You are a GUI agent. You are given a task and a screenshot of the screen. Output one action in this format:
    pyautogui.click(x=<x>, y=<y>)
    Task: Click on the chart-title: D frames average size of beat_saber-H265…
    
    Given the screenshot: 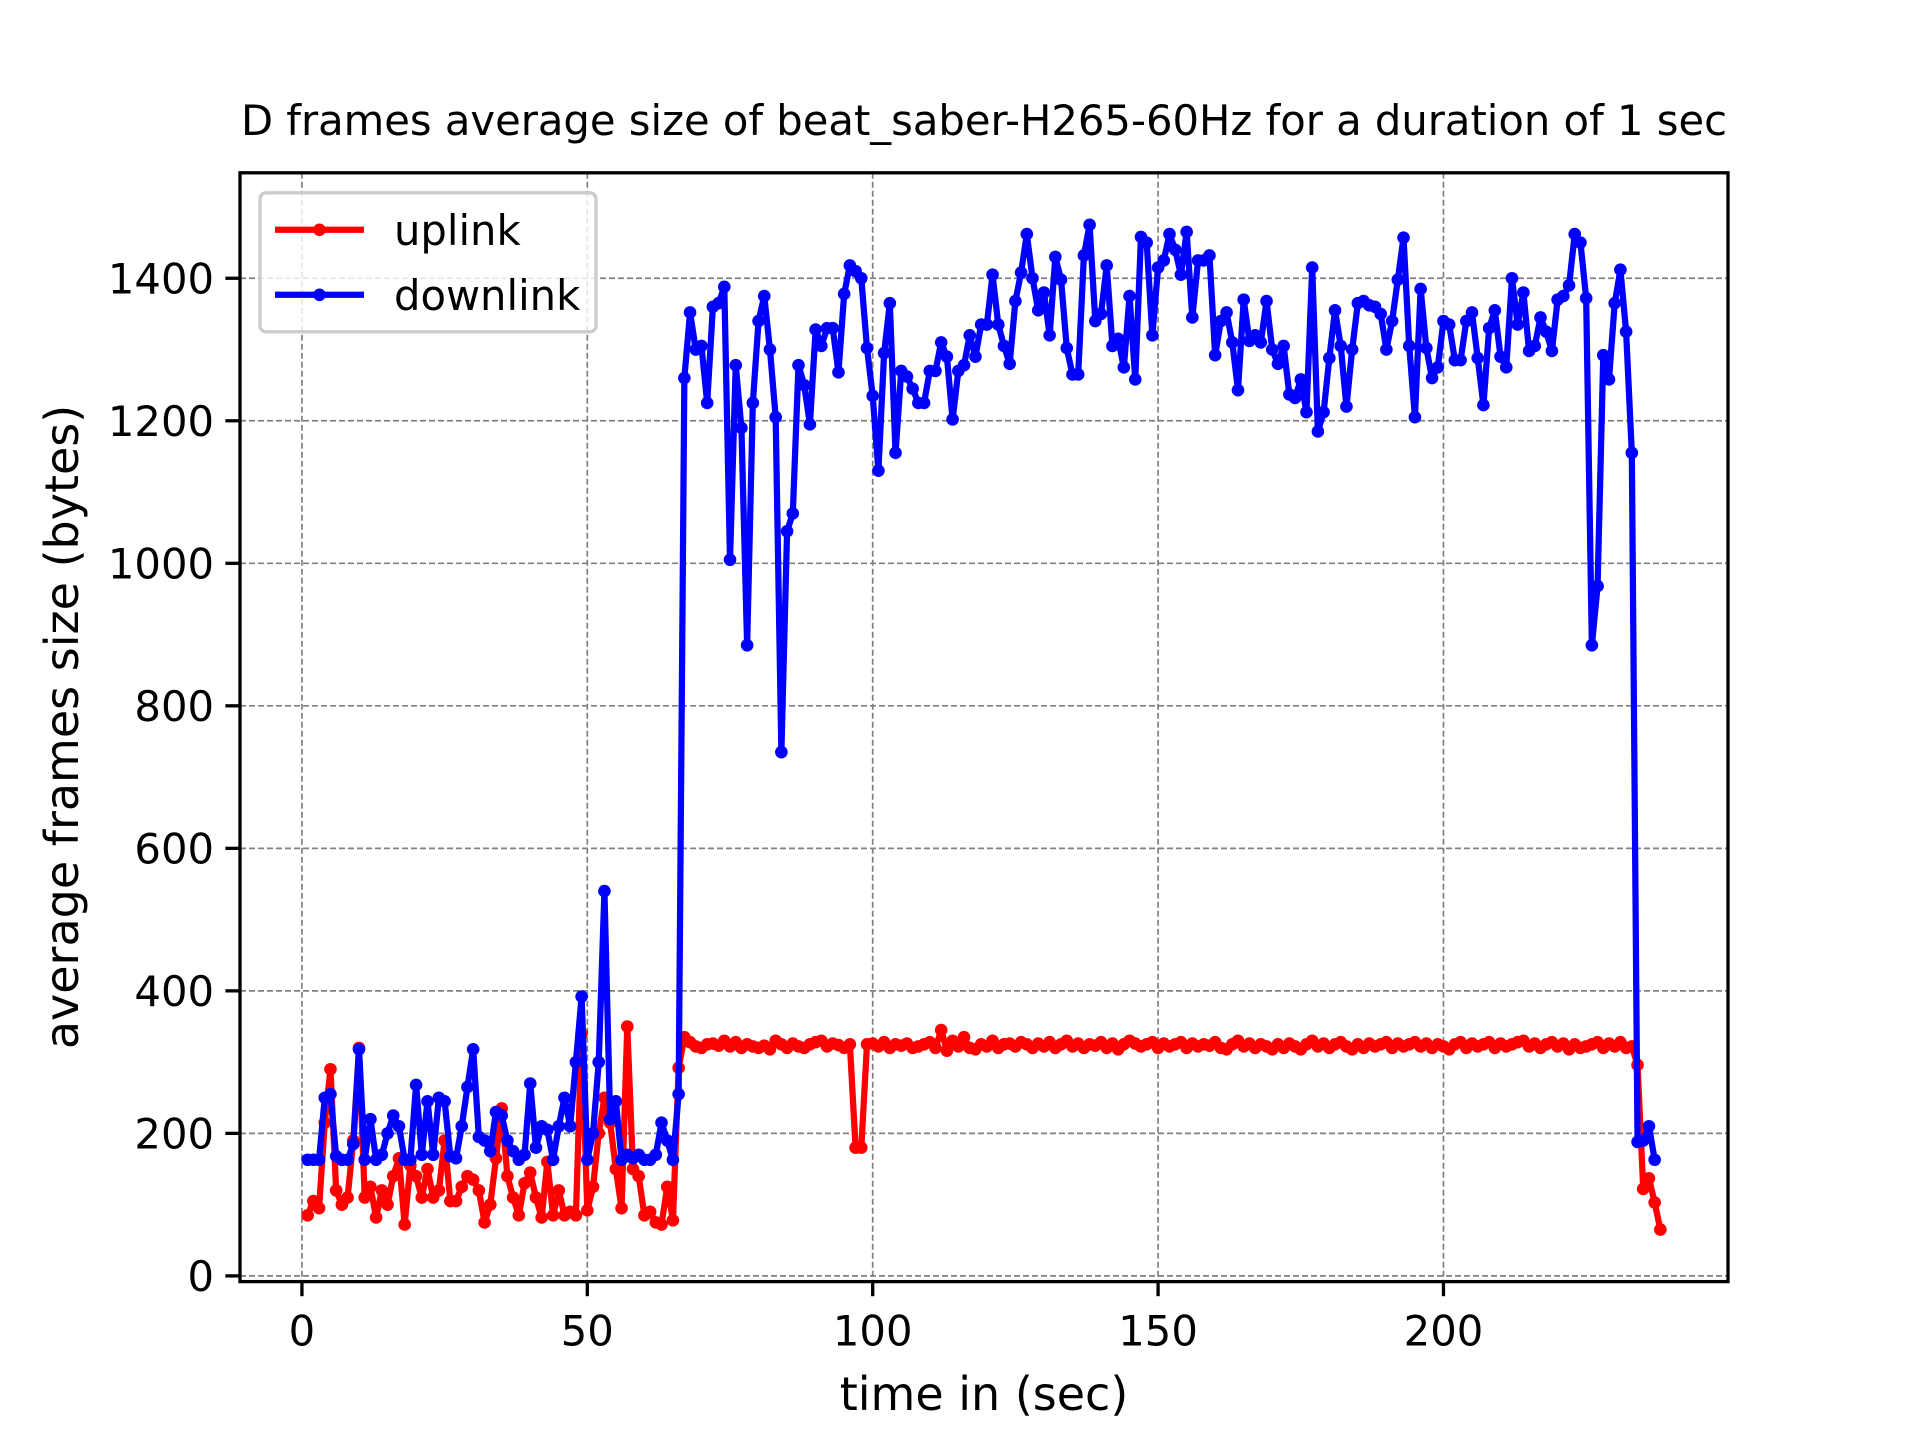 What is the action you would take?
    pyautogui.click(x=984, y=120)
    